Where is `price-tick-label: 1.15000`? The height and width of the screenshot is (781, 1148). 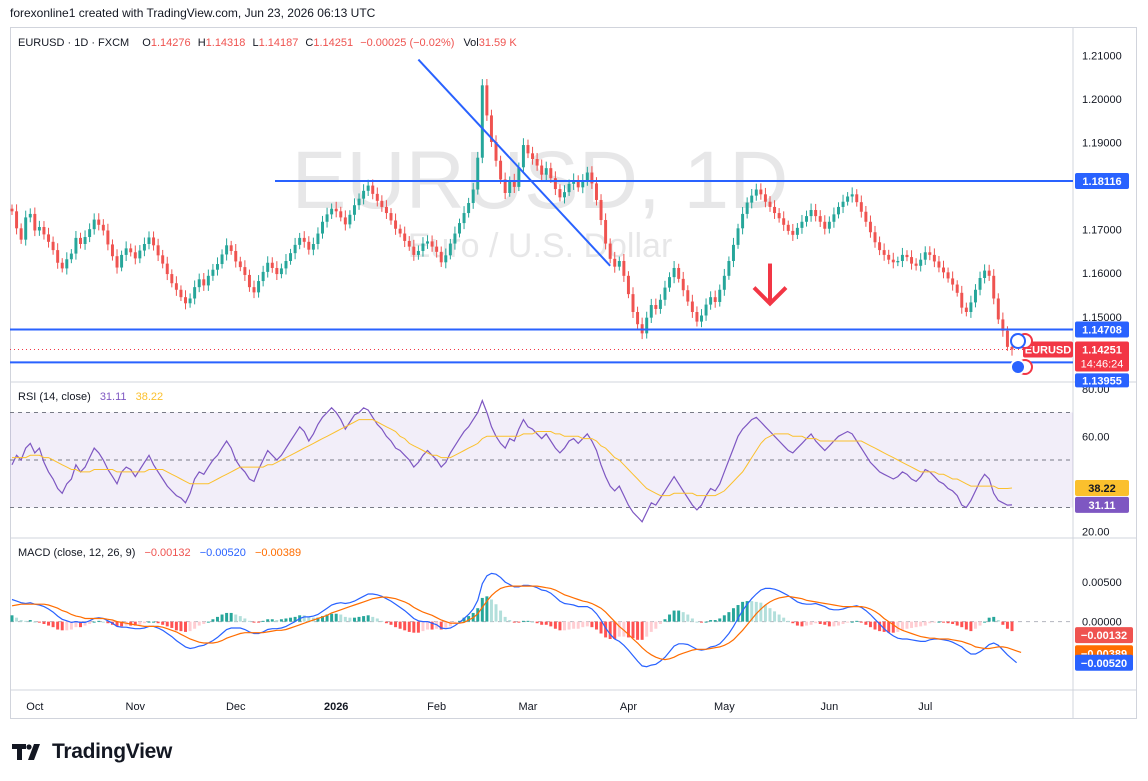
price-tick-label: 1.15000 is located at coordinates (1102, 318).